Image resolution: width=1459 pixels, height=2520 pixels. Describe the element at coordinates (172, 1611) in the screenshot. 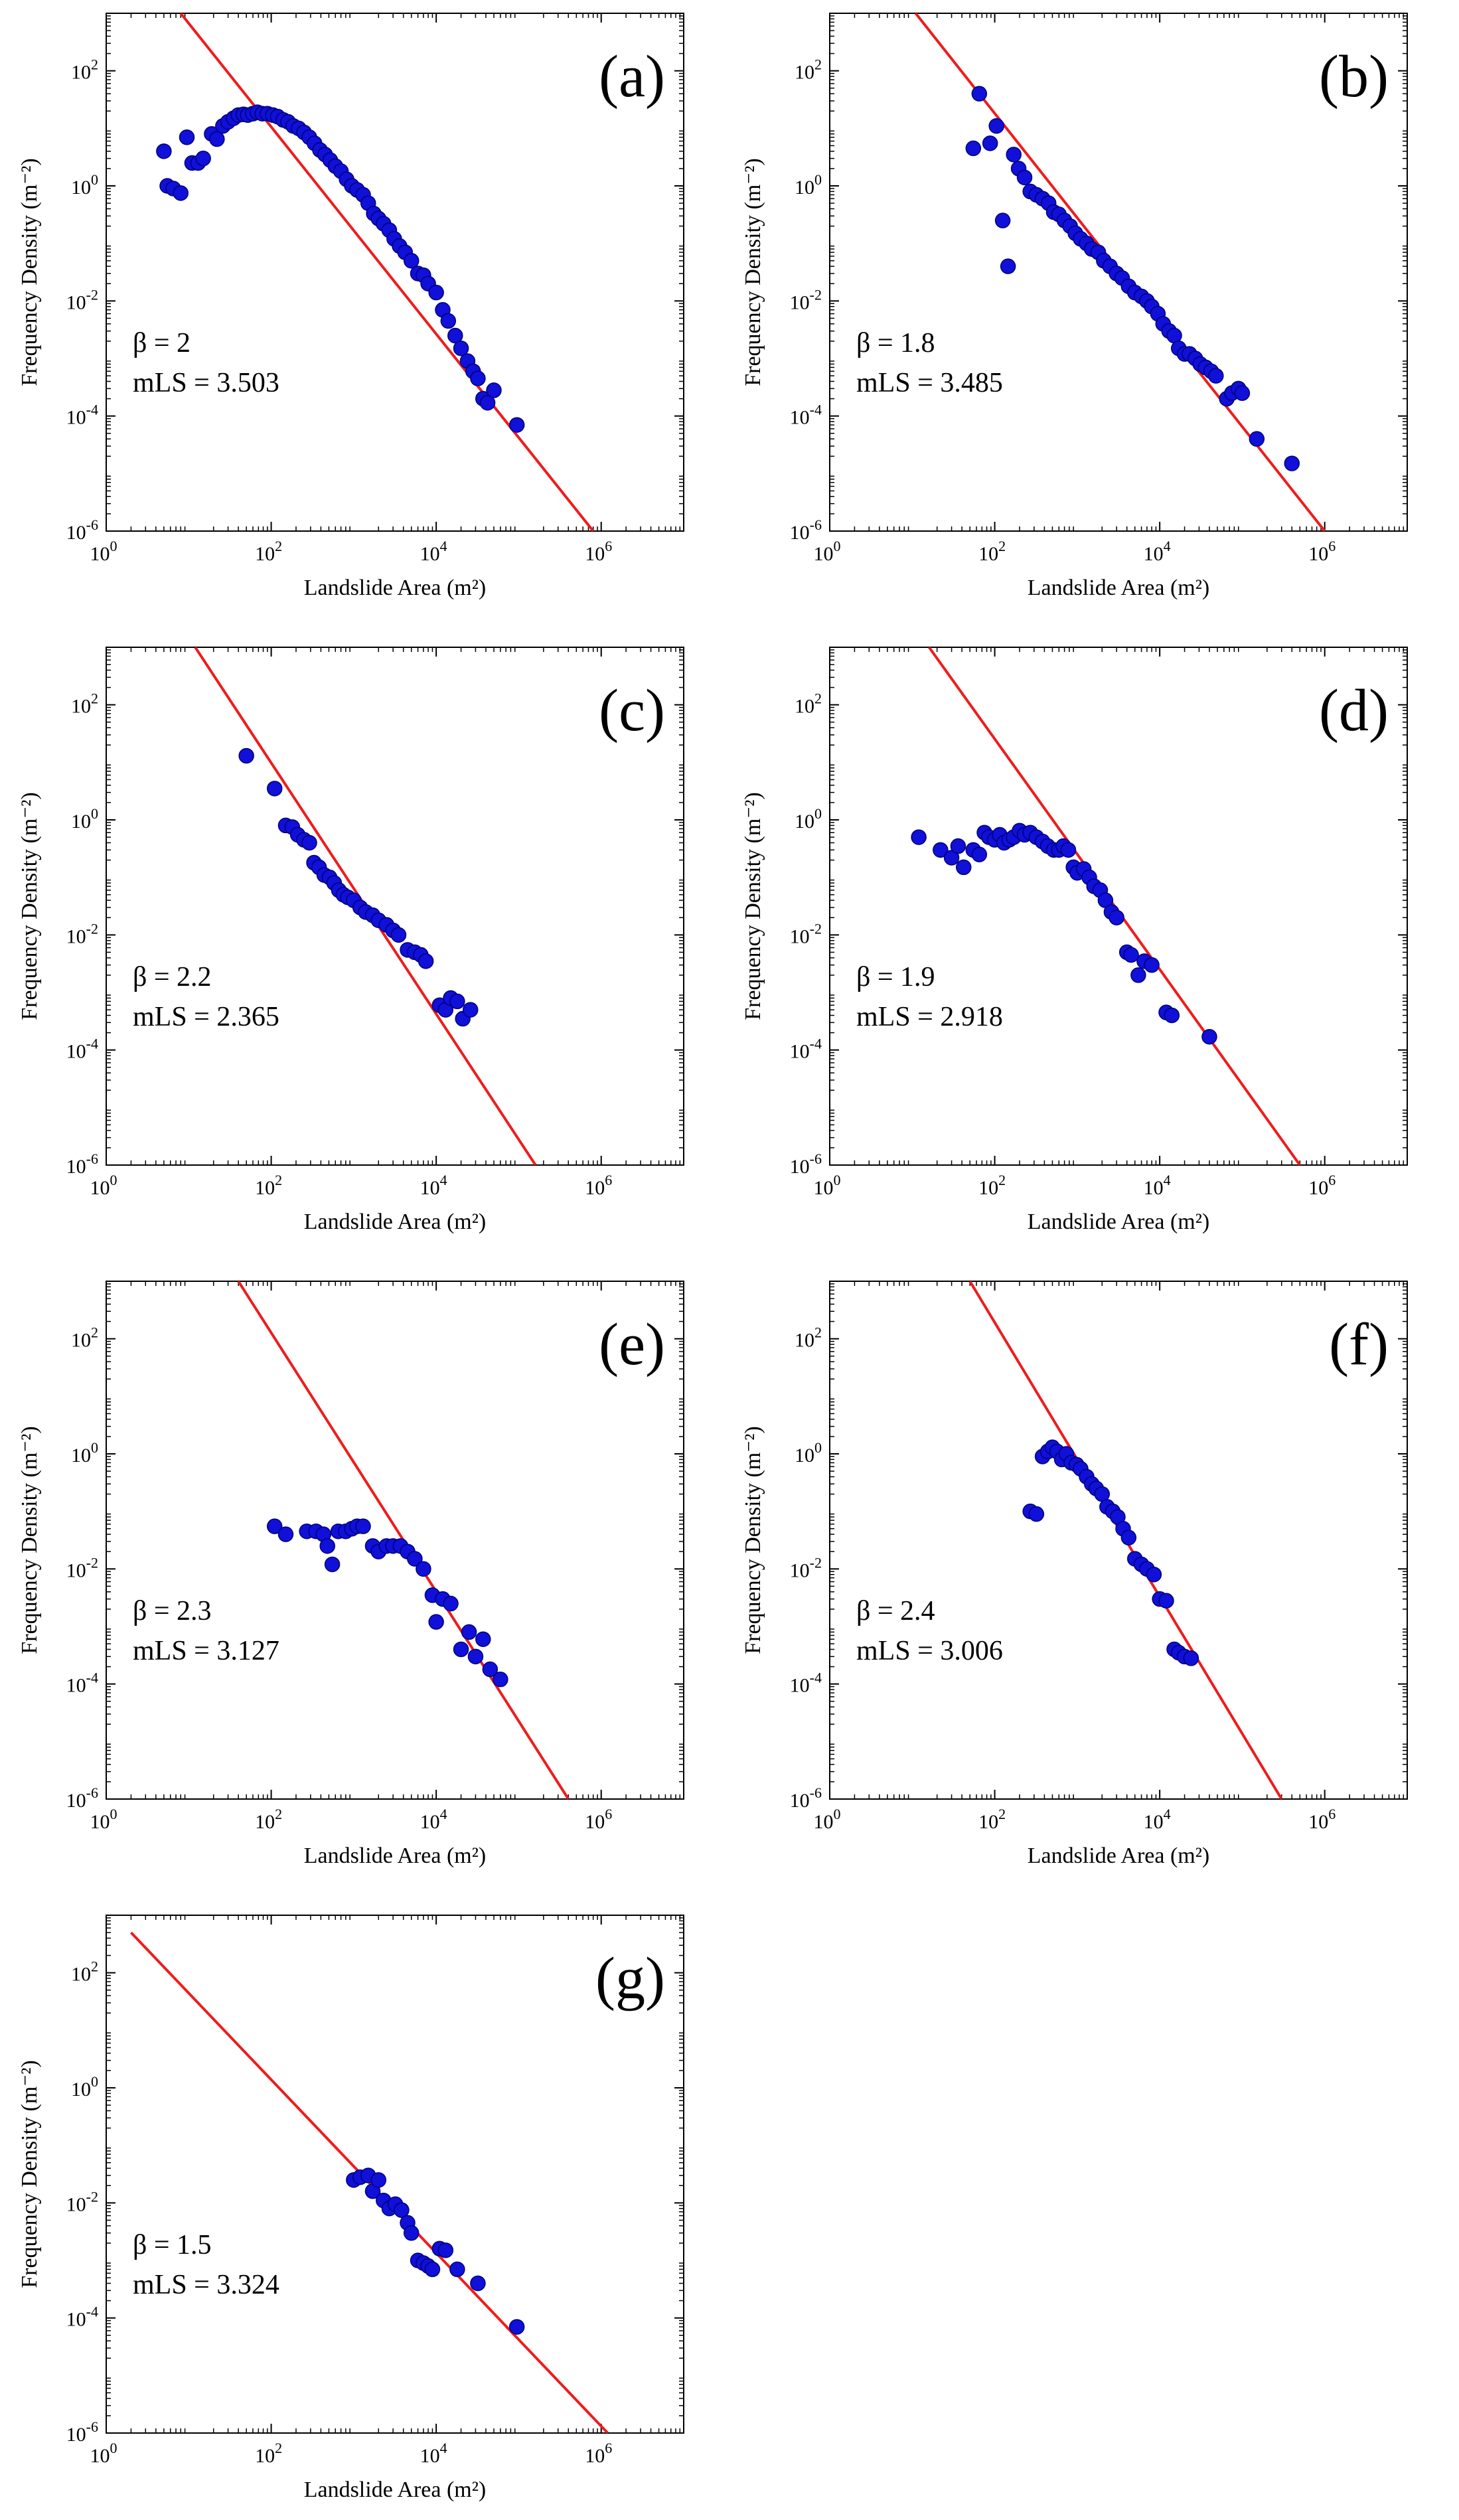

I see `beta-annotation: β = 2.3` at that location.